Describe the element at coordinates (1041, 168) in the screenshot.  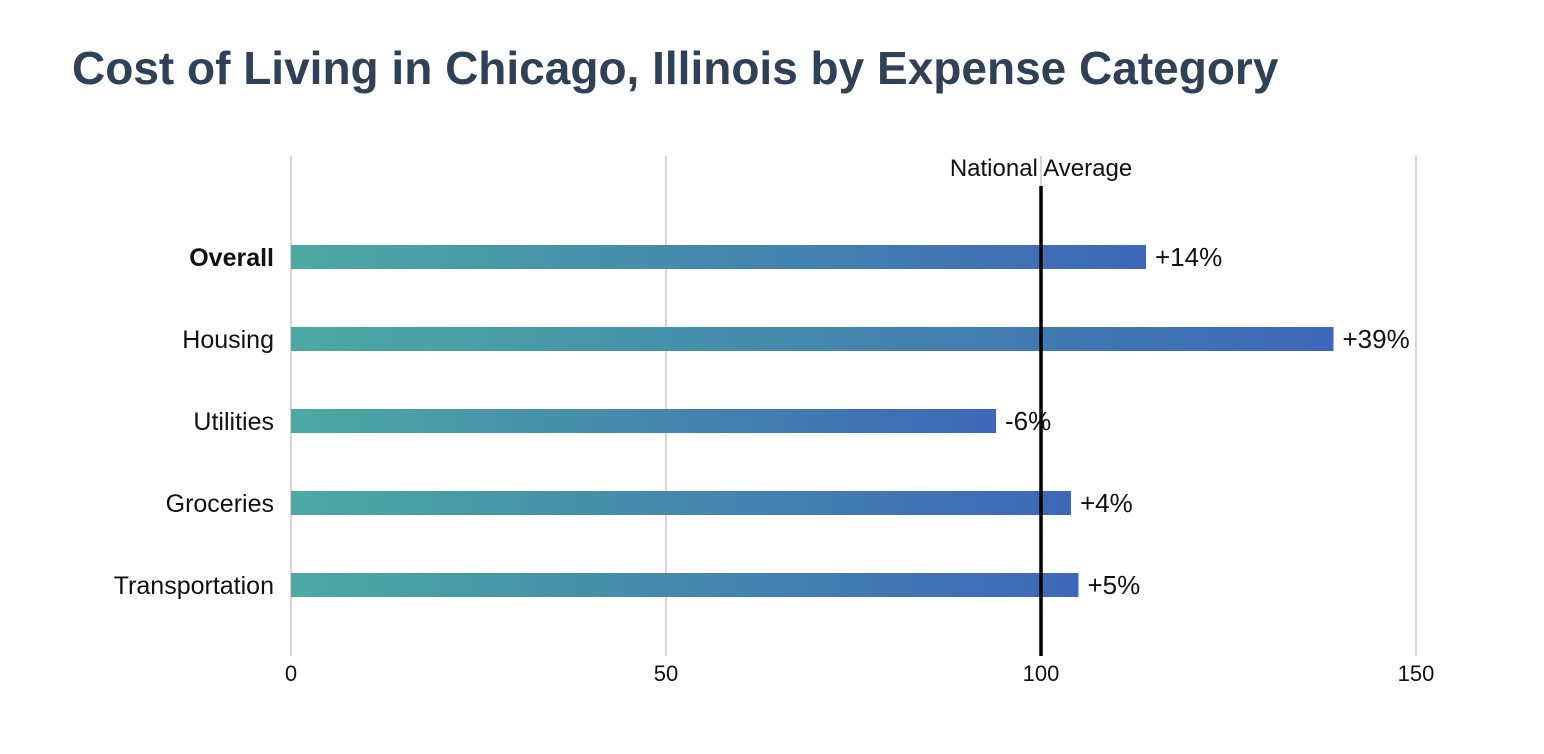
I see `national-average-label: National Average` at that location.